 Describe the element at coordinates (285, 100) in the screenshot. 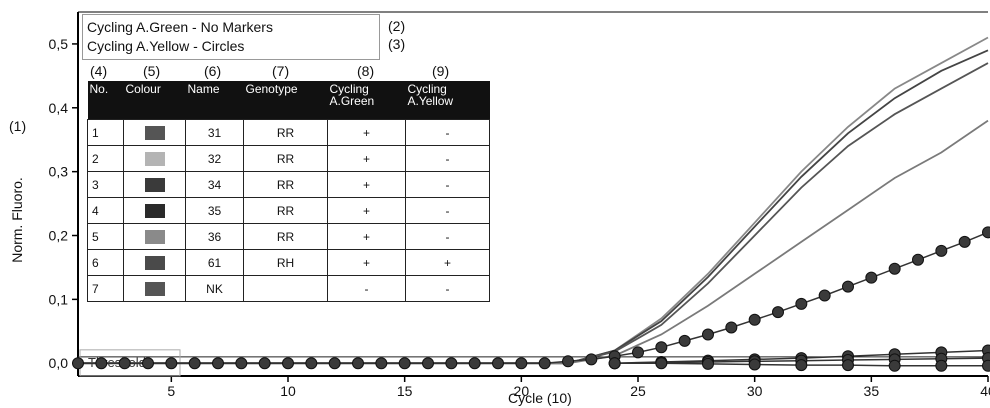

I see `col-header-genotype: Genotype` at that location.